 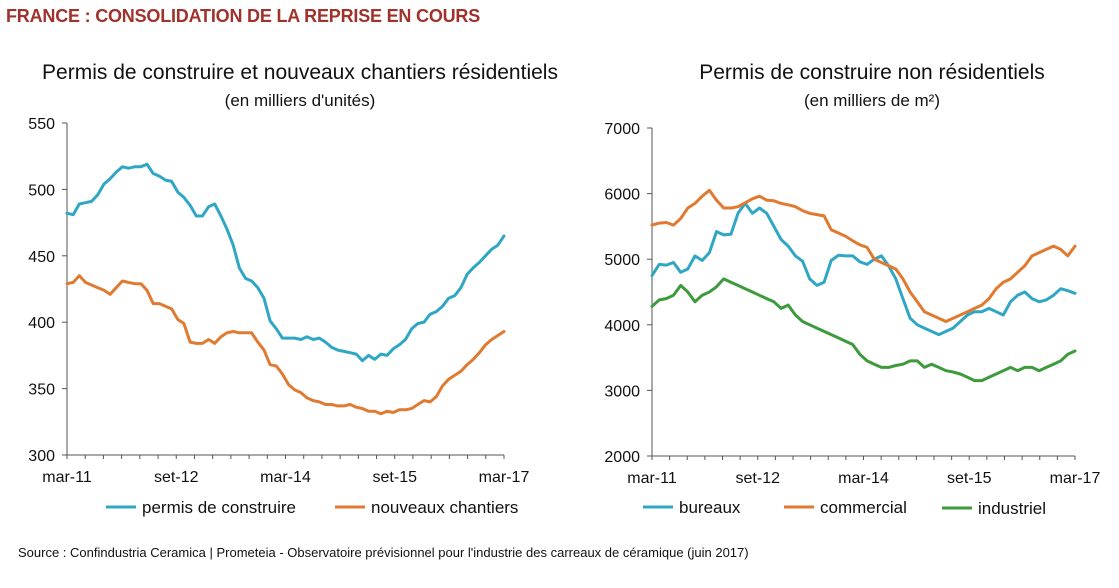 What do you see at coordinates (285, 477) in the screenshot?
I see `residential-x-tick-label: mar-14` at bounding box center [285, 477].